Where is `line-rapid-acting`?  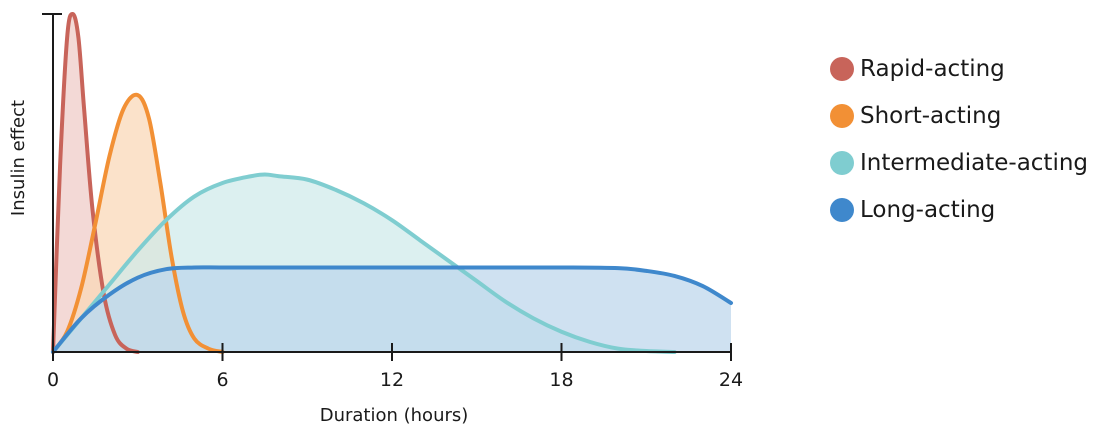
line-rapid-acting is located at coordinates (95, 182).